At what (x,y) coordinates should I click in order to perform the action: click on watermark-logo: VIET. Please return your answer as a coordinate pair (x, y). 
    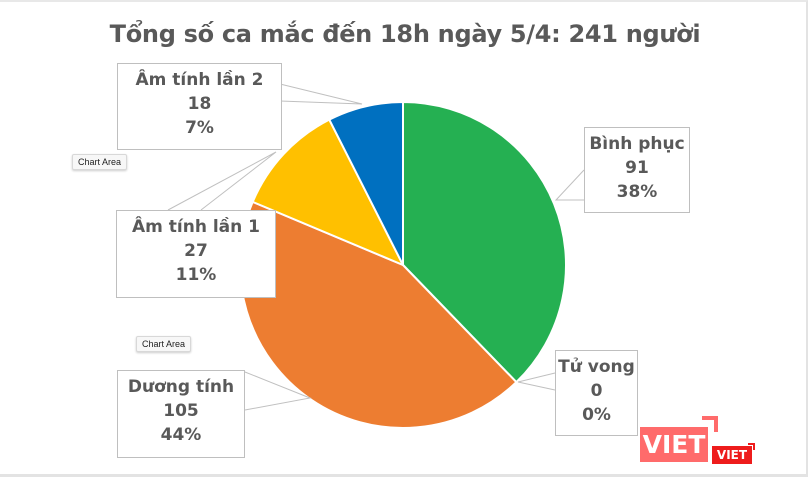
    Looking at the image, I should click on (674, 444).